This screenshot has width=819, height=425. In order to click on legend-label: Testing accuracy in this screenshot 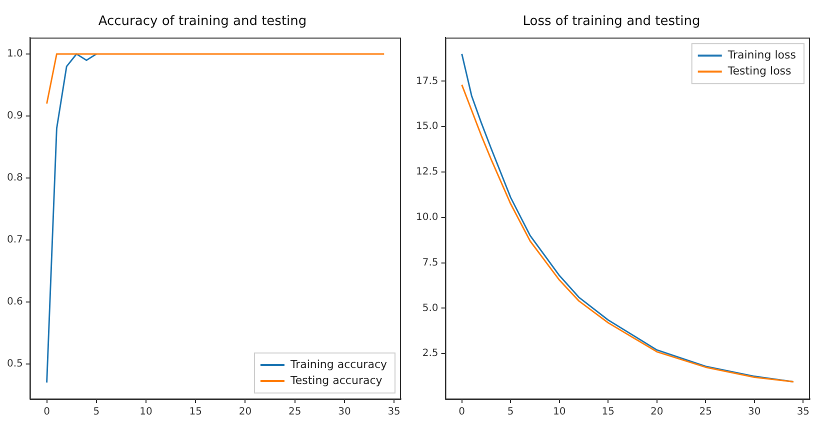, I will do `click(336, 380)`.